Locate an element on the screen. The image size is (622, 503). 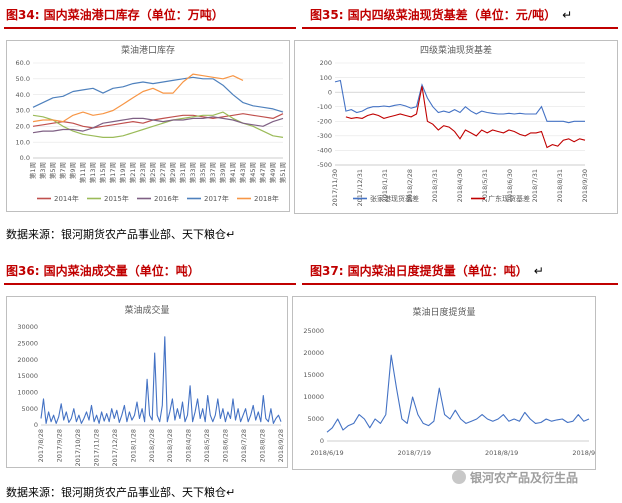
basis-y-tick-label: -400 is located at coordinates (324, 151).